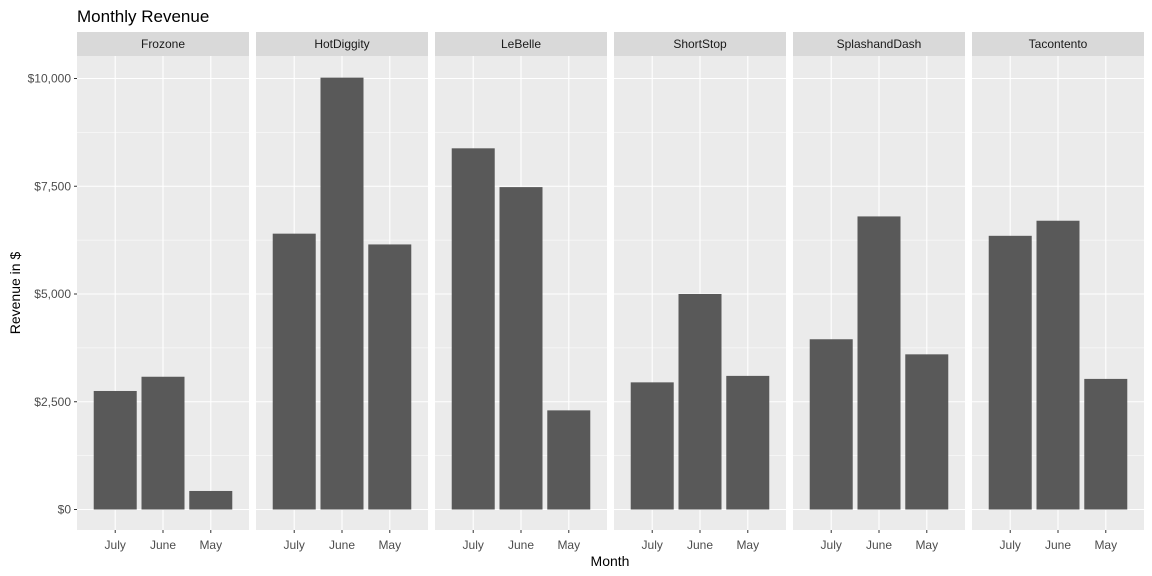 This screenshot has height=576, width=1152. I want to click on facet-panel-tacontento: Tacontento July June May, so click(1058, 292).